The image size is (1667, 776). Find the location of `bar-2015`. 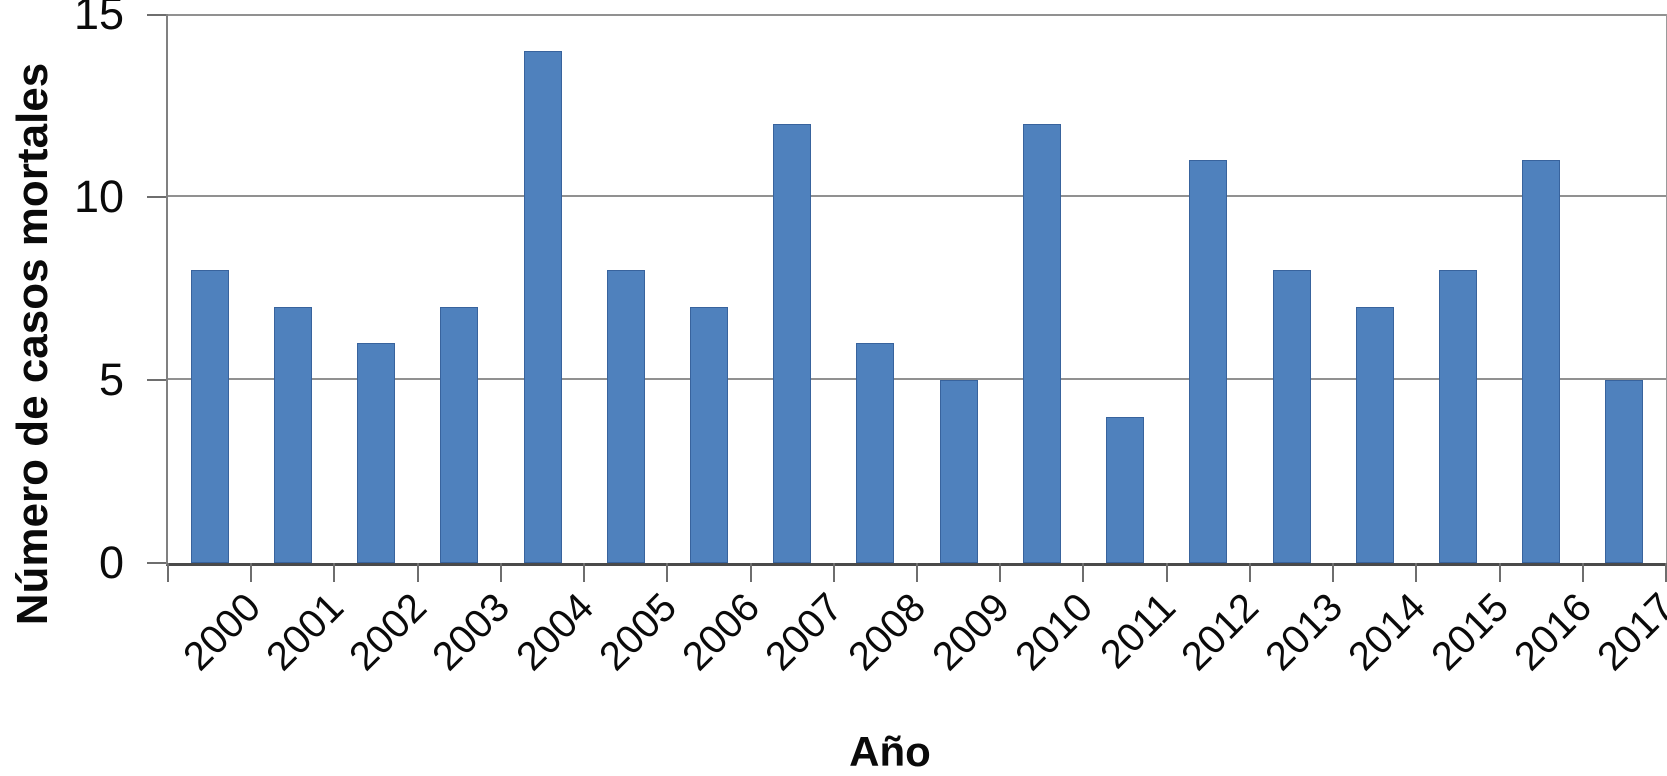

bar-2015 is located at coordinates (1457, 416).